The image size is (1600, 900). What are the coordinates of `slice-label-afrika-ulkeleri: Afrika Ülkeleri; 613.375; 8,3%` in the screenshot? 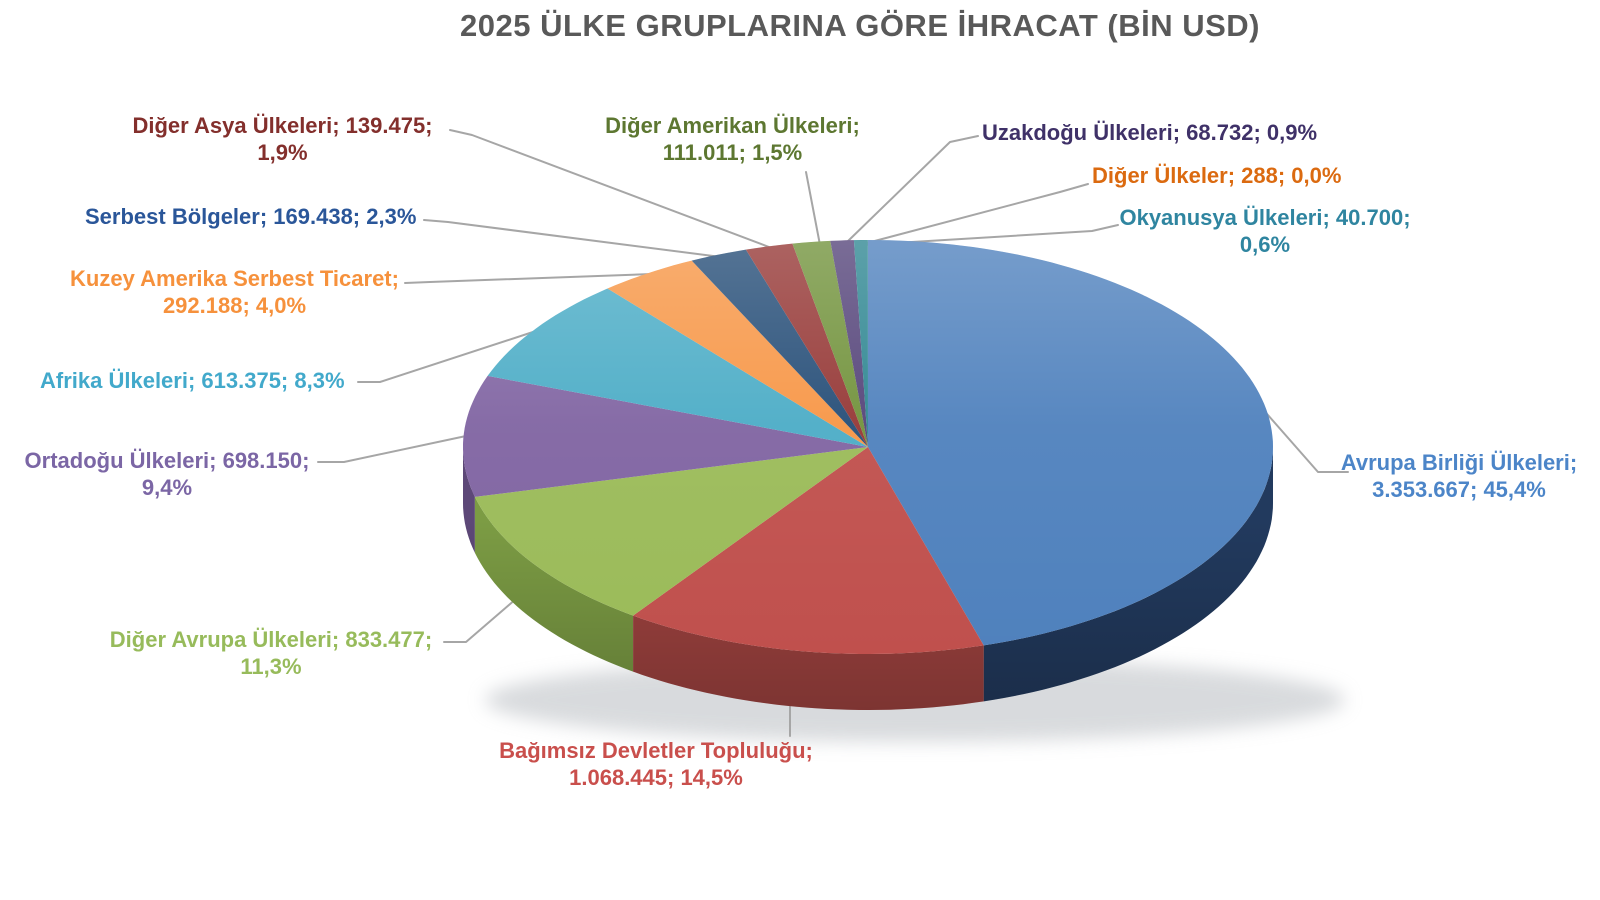 It's located at (192, 380).